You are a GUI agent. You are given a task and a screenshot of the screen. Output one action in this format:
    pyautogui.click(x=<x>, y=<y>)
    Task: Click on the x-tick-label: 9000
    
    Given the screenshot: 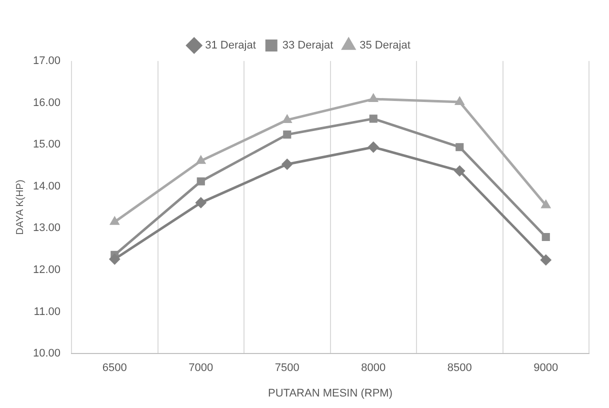 What is the action you would take?
    pyautogui.click(x=546, y=368)
    